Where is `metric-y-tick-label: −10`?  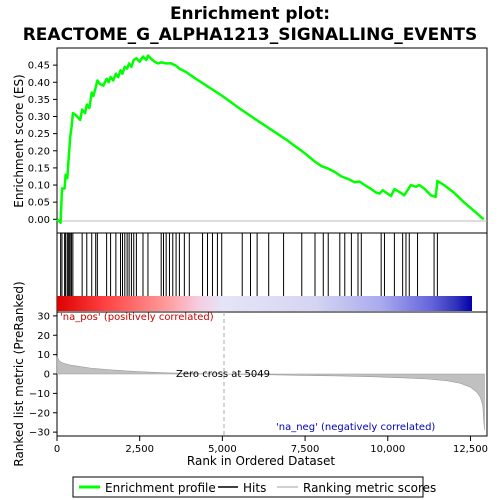
metric-y-tick-label: −10 is located at coordinates (39, 394).